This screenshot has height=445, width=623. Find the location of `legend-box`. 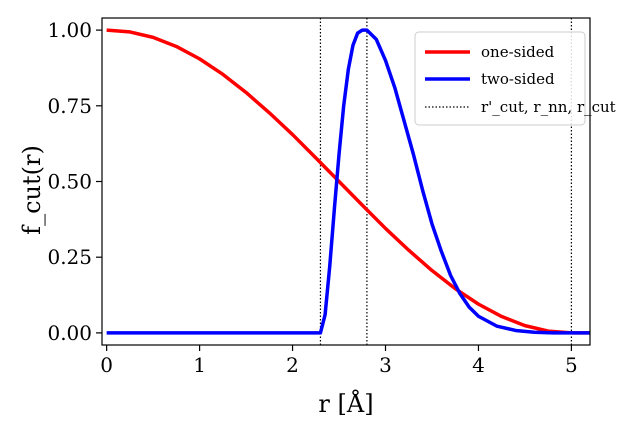

legend-box is located at coordinates (500, 78).